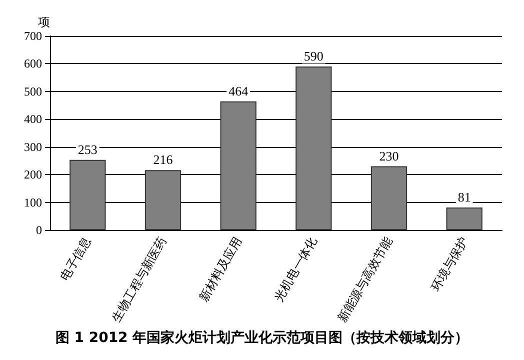  Describe the element at coordinates (389, 156) in the screenshot. I see `data-label: 230` at that location.